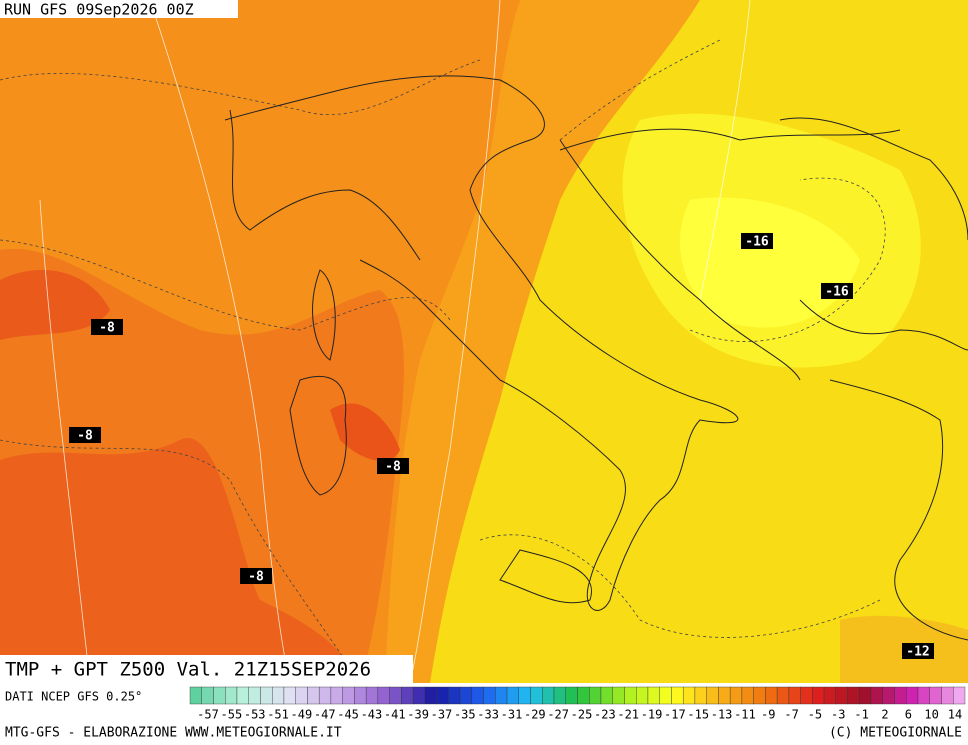 The width and height of the screenshot is (968, 745). I want to click on colorbar-label: -51, so click(278, 715).